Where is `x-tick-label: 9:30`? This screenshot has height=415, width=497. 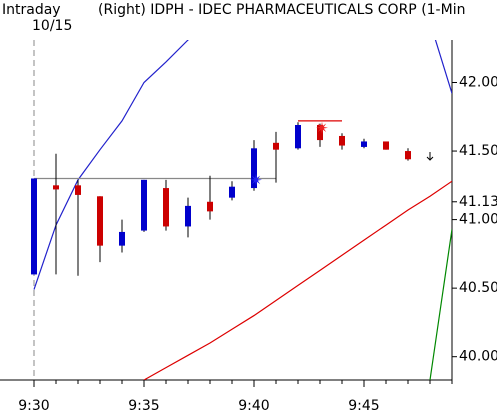
x-tick-label: 9:30 is located at coordinates (33, 406).